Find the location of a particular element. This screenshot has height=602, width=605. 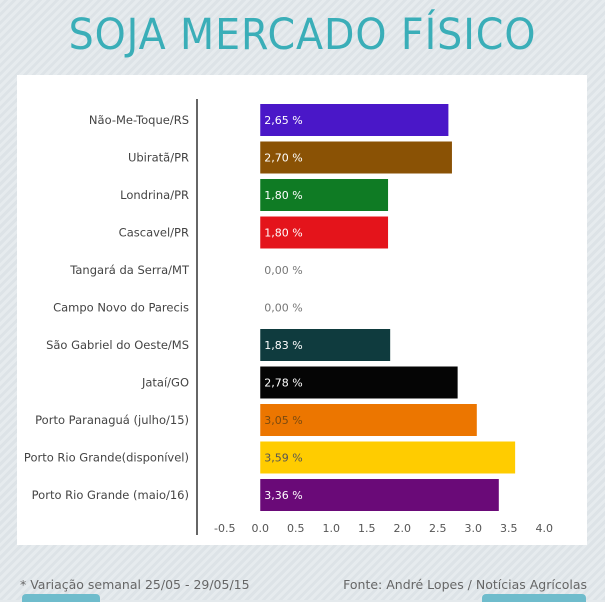

bar-value-label: 3,36 % is located at coordinates (283, 495).